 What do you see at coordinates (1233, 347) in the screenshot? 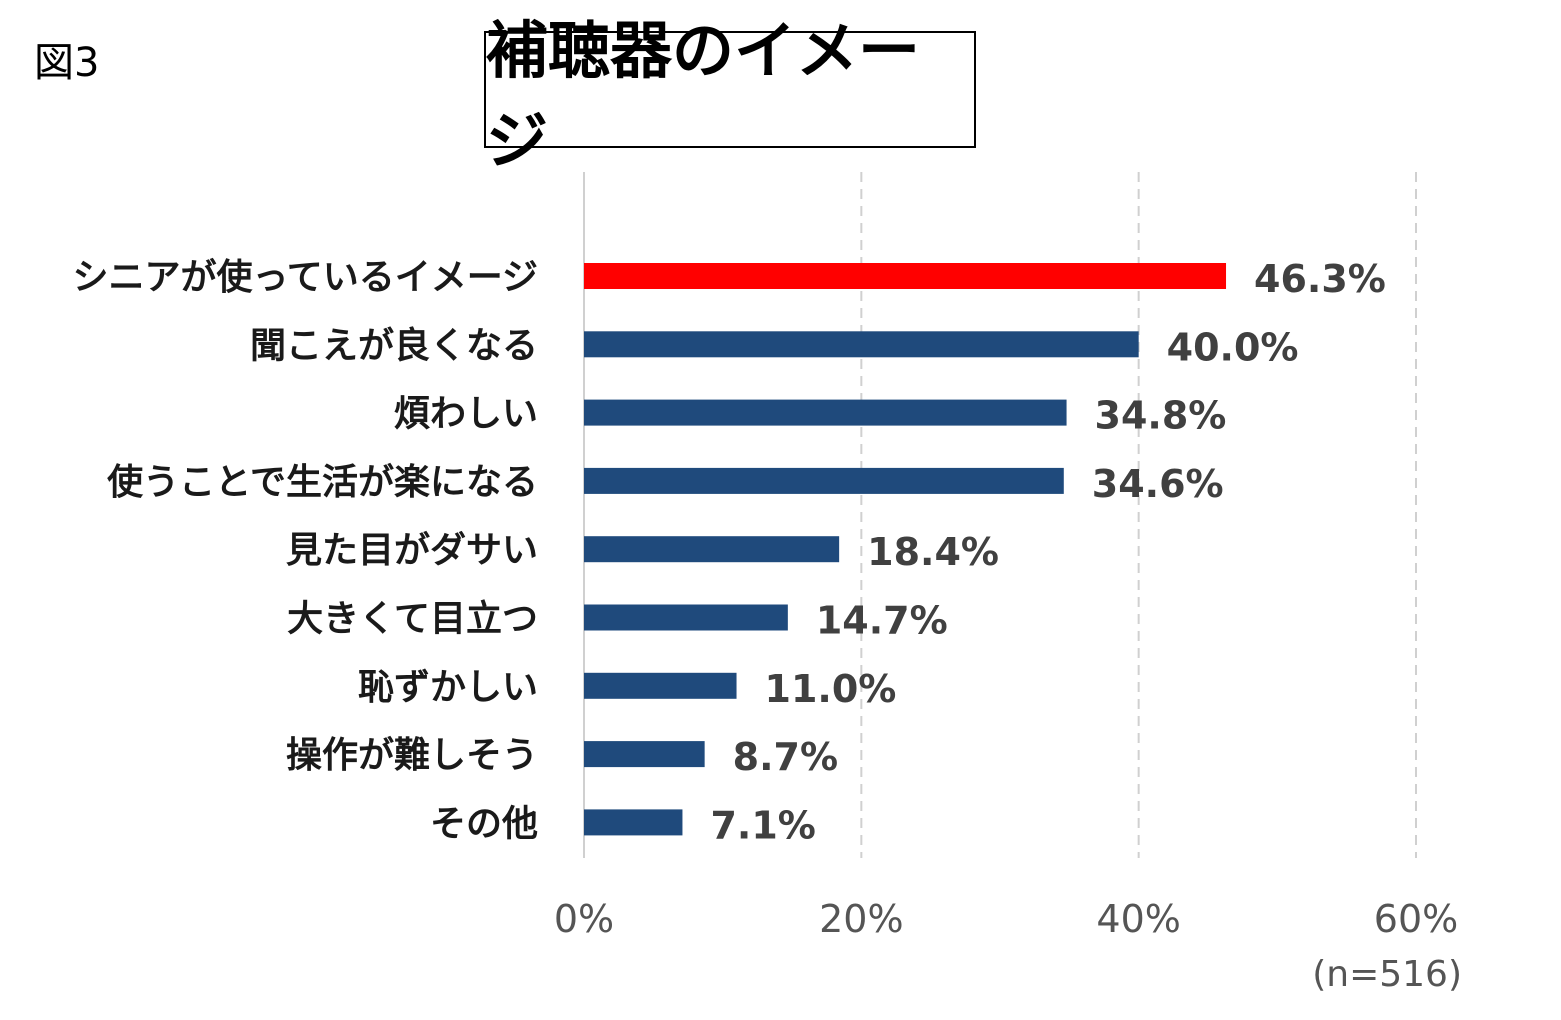
I see `data-label: 40.0%` at bounding box center [1233, 347].